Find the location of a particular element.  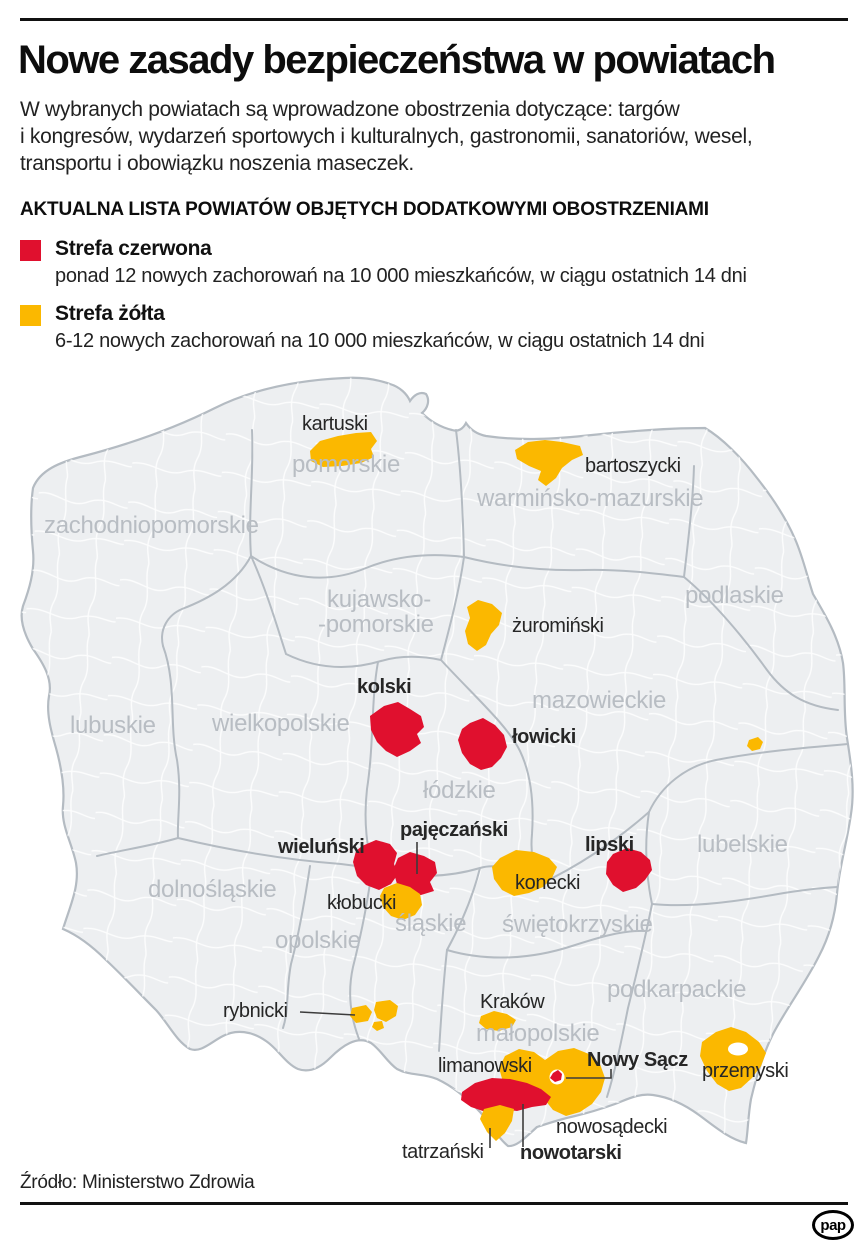

red-zone-swatch is located at coordinates (30, 250).